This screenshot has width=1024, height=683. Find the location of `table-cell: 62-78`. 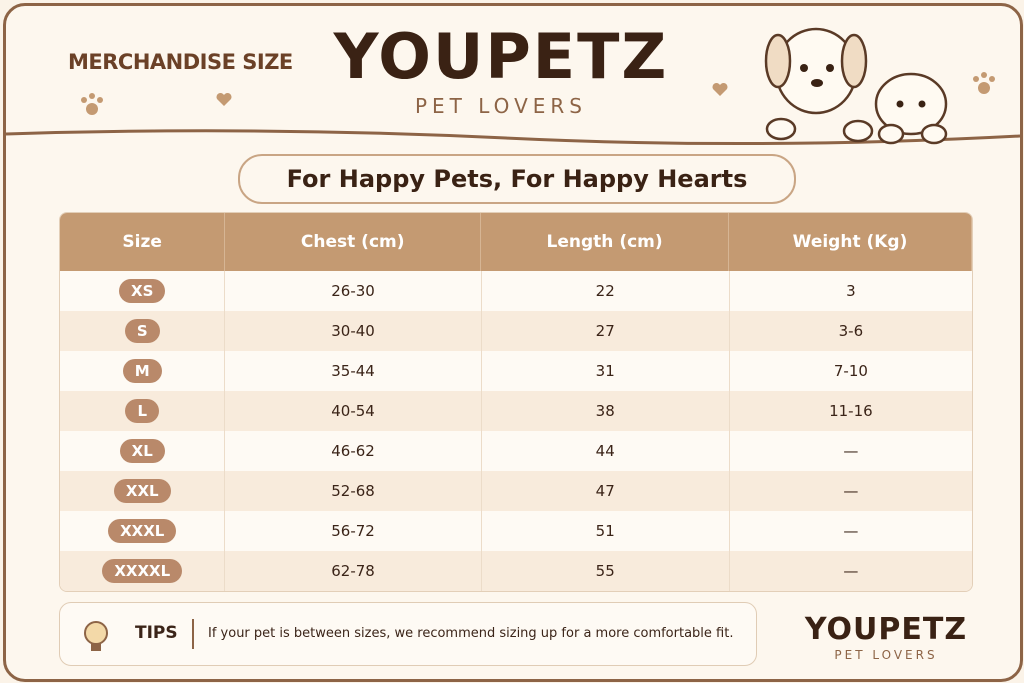

table-cell: 62-78 is located at coordinates (353, 571).